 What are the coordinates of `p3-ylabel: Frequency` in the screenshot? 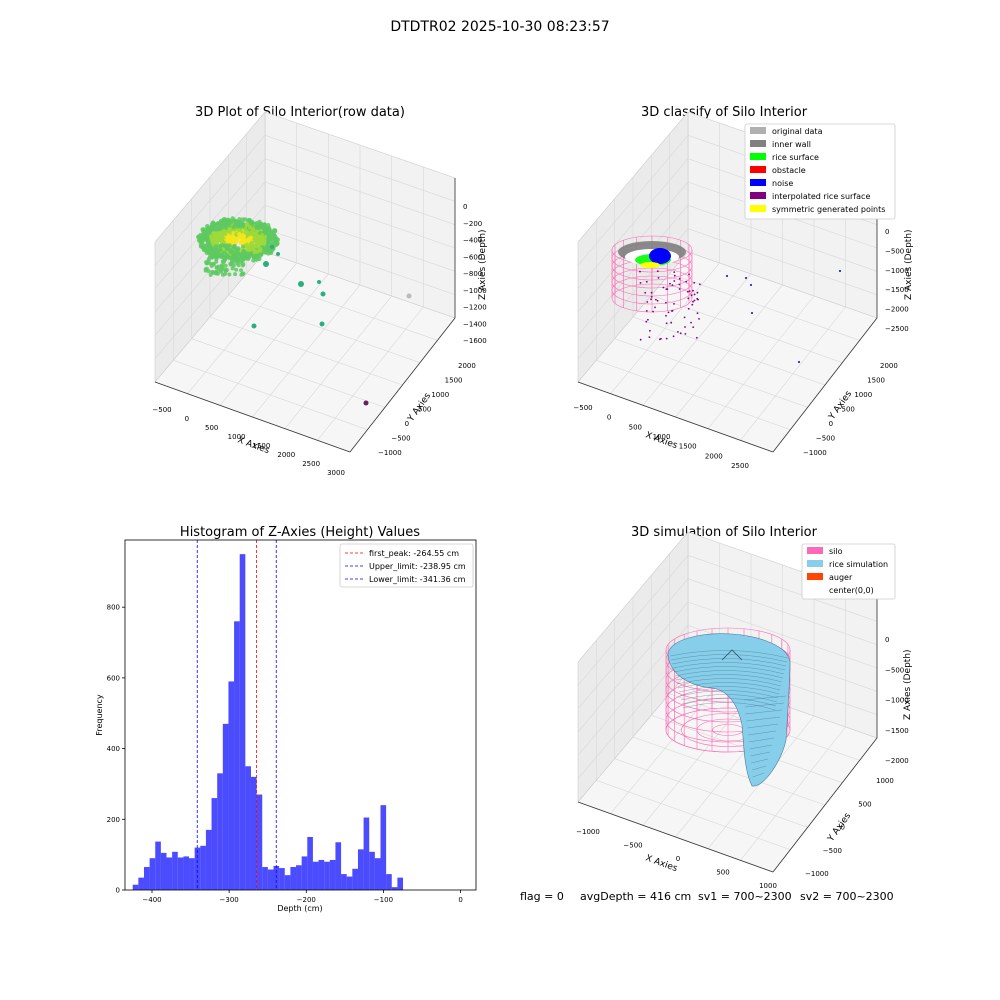 It's located at (99, 715).